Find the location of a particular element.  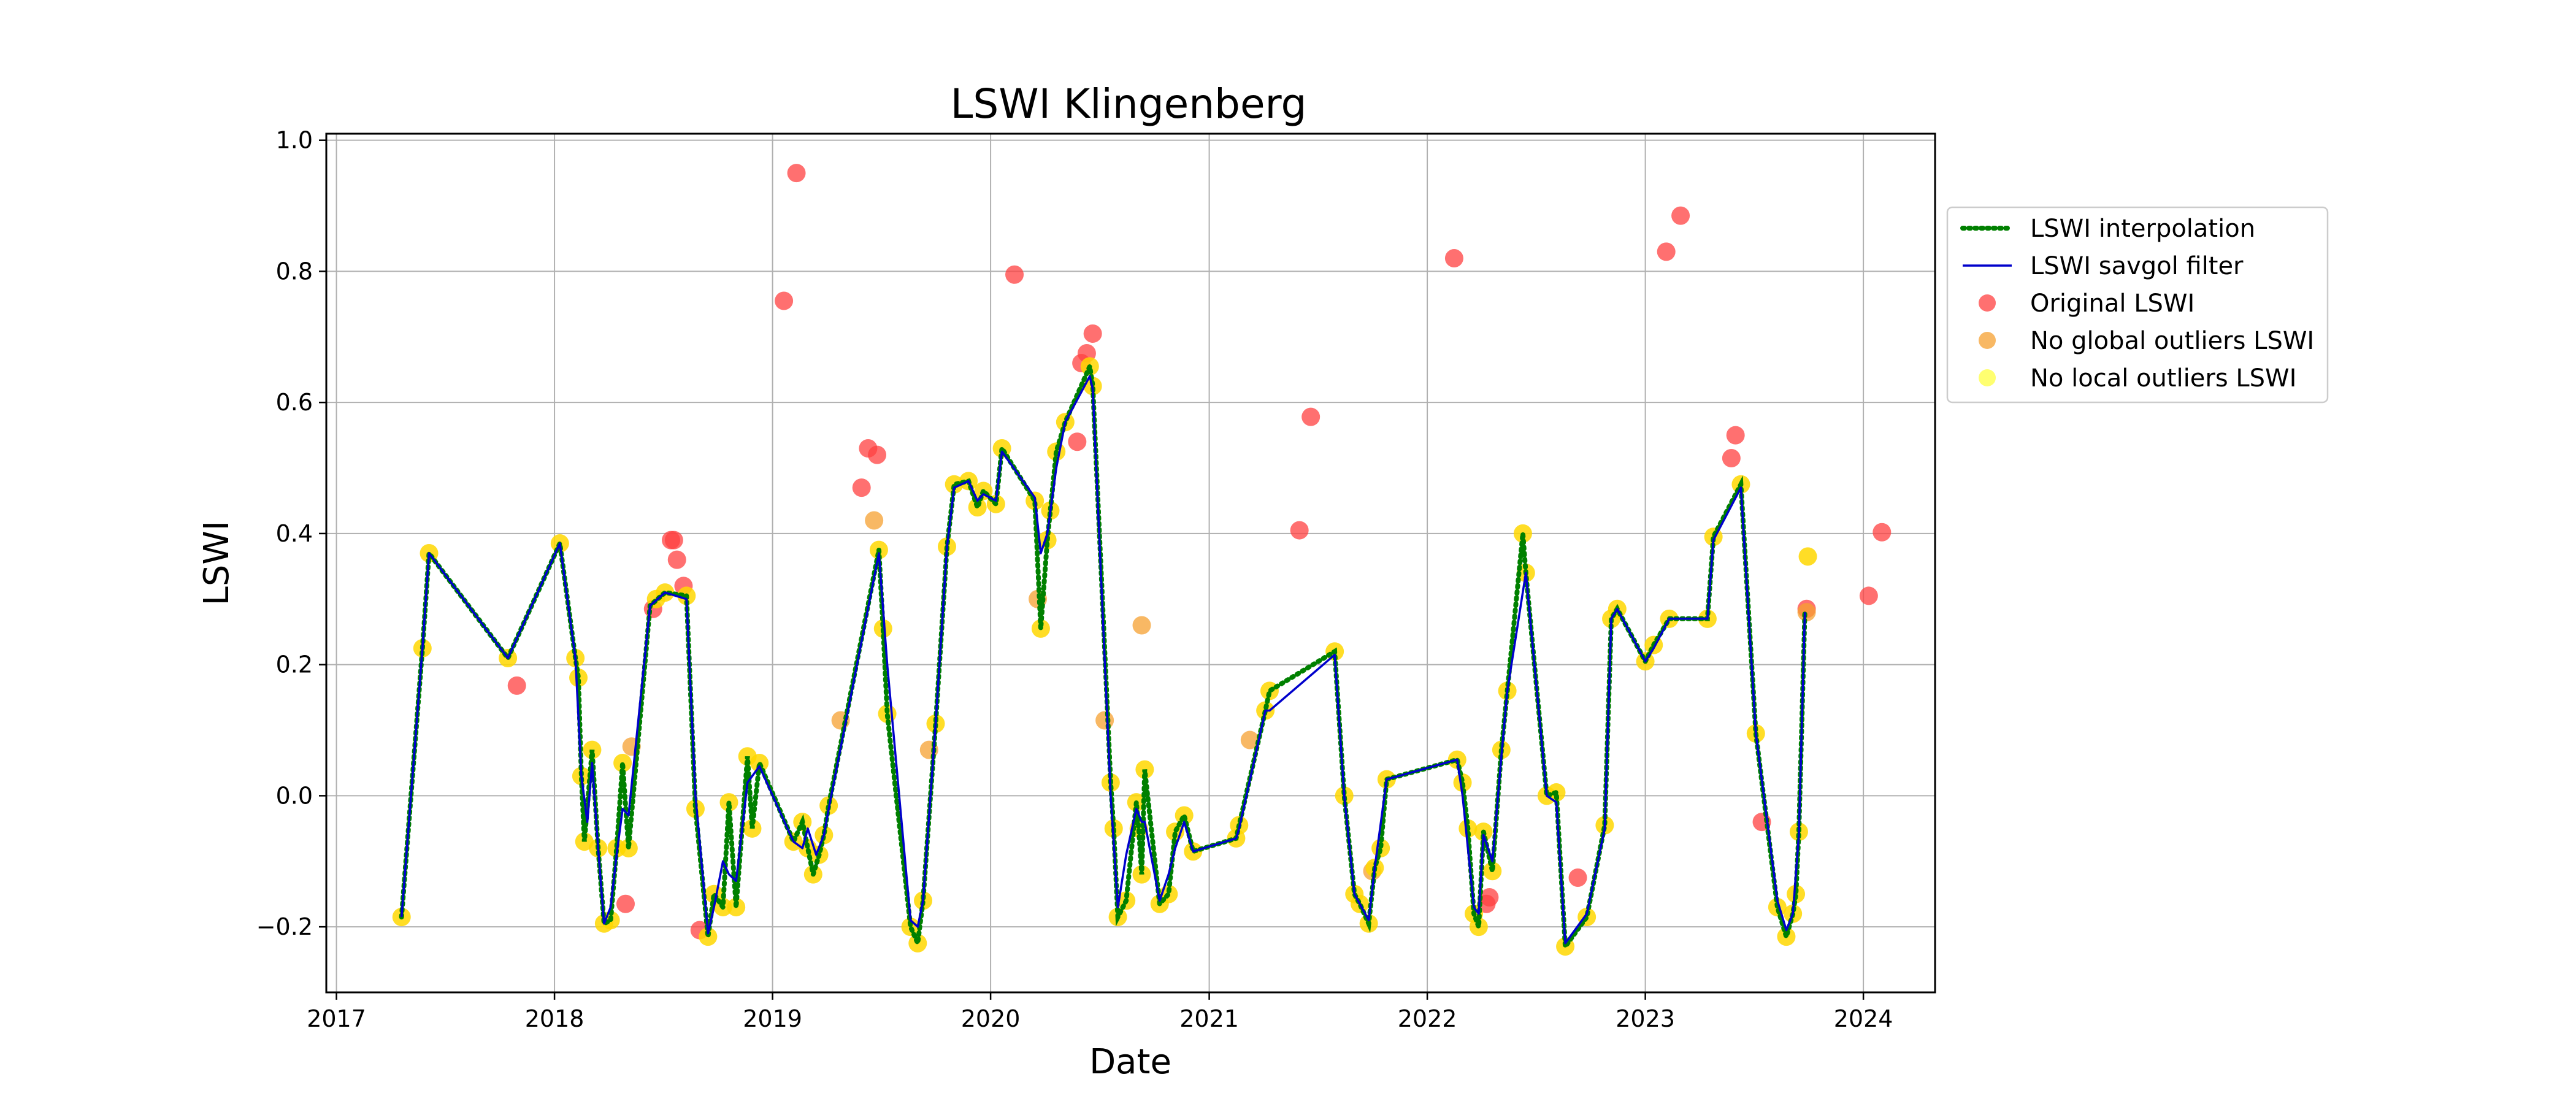

legend-label: No global outliers LSWI is located at coordinates (2172, 341).